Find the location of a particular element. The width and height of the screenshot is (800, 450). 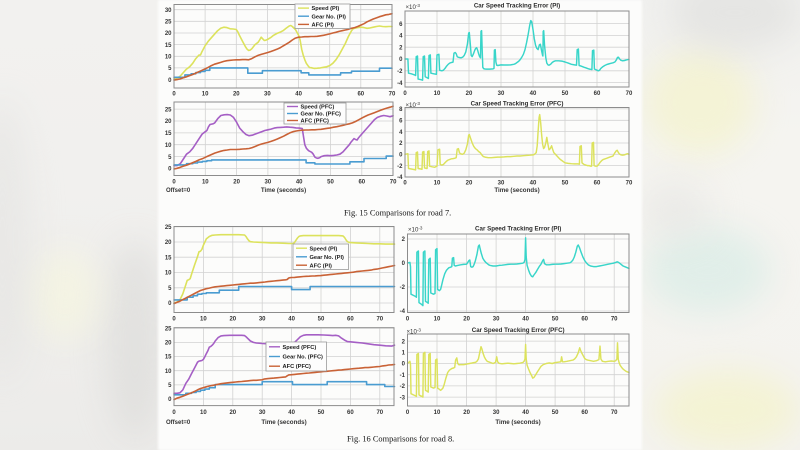

svg-text: AFC (PI) is located at coordinates (321, 266).